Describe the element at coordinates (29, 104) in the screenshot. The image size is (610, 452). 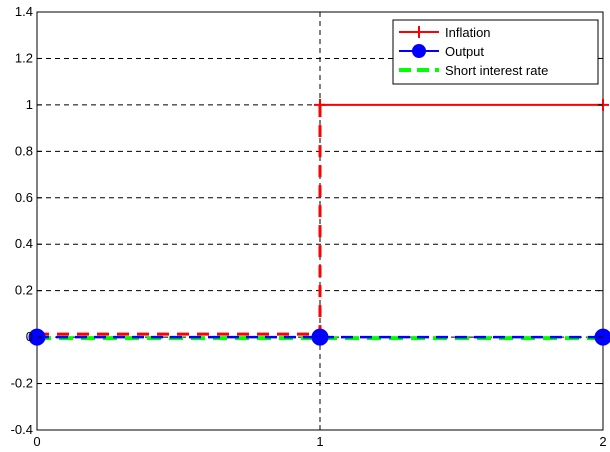
I see `y-tick-label: 1` at that location.